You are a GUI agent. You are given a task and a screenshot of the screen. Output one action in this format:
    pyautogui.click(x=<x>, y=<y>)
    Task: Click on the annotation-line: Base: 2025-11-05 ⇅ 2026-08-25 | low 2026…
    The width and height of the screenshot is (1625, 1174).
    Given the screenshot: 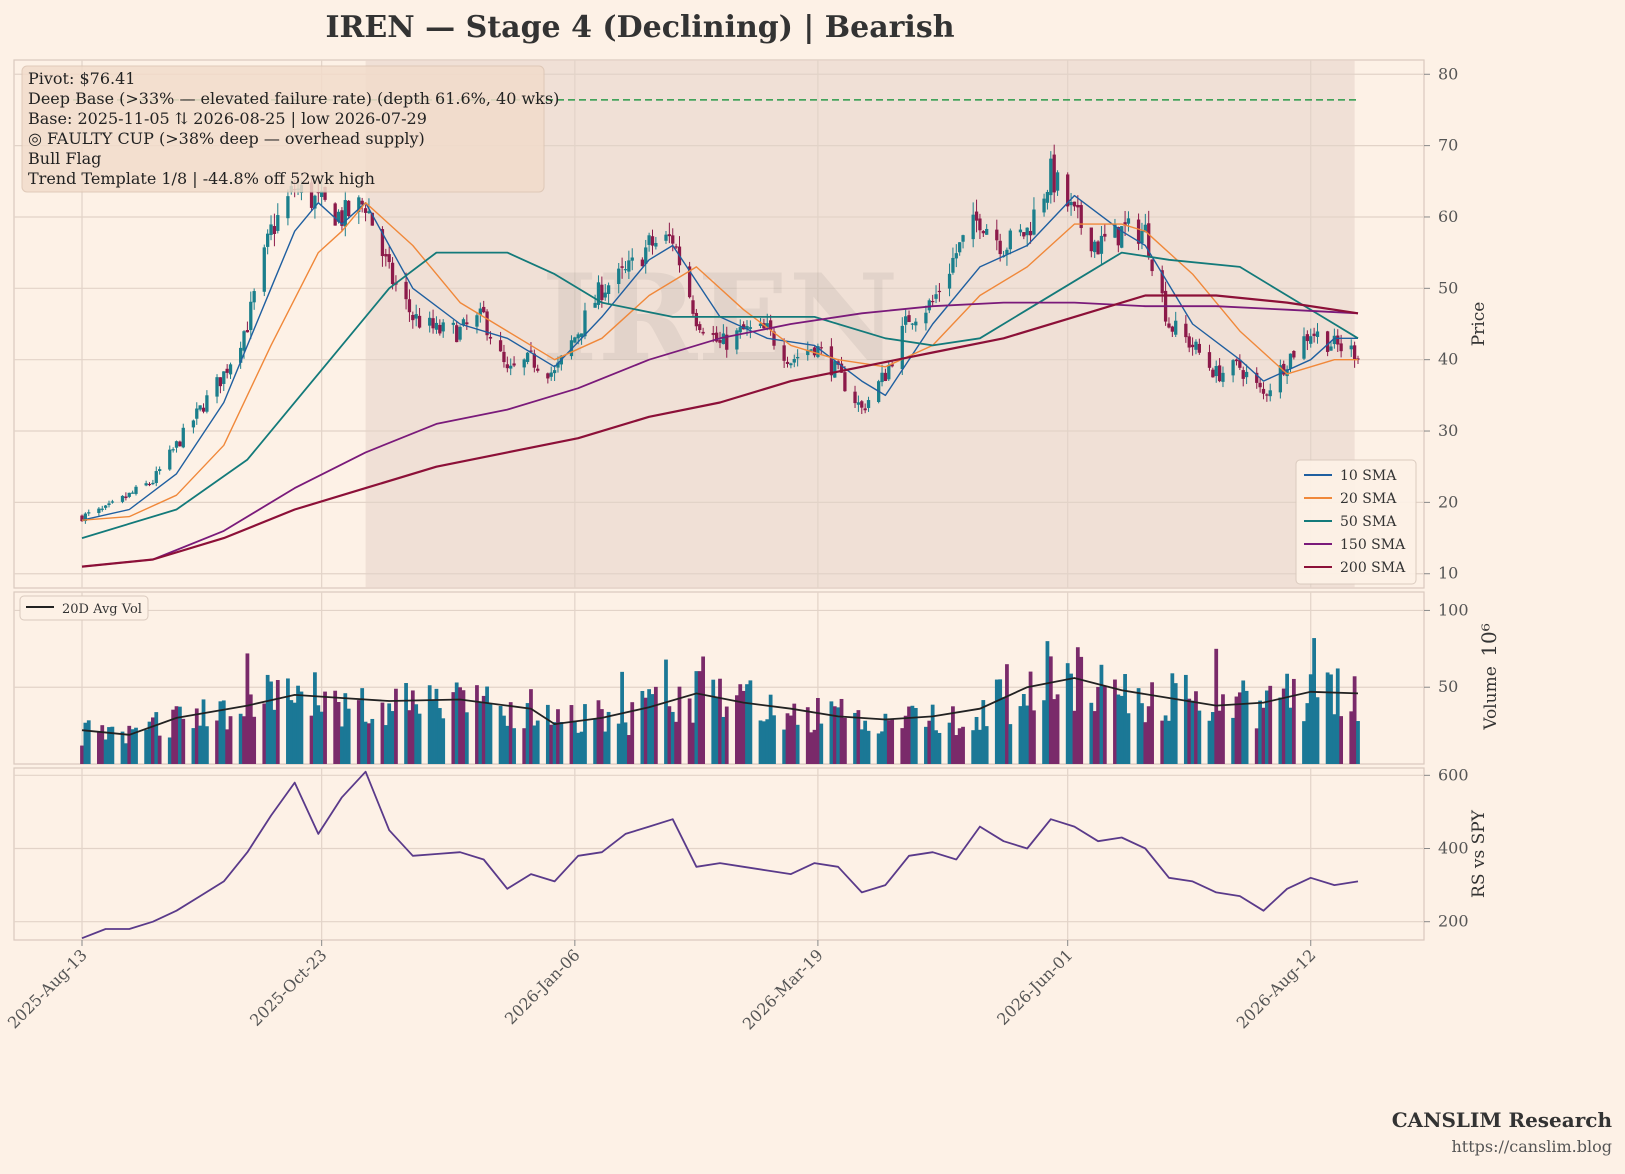 What is the action you would take?
    pyautogui.click(x=227, y=118)
    